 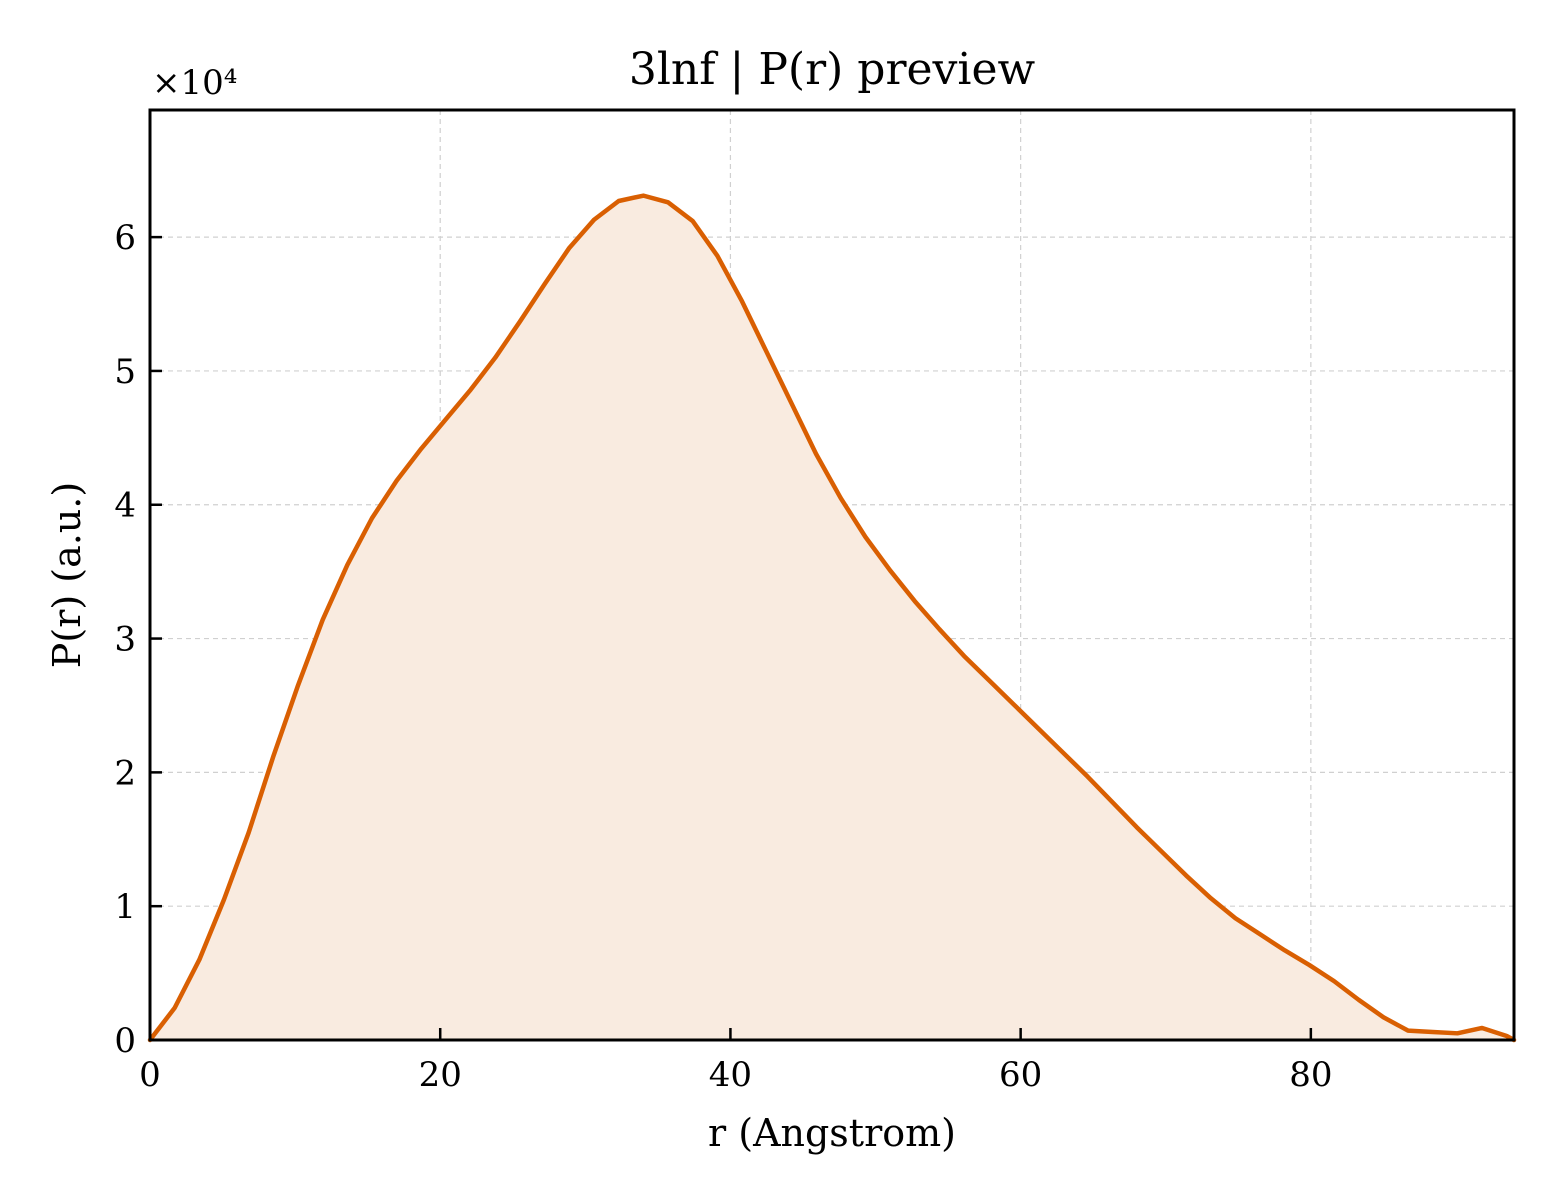 What do you see at coordinates (440, 1075) in the screenshot?
I see `x-tick-label: 20` at bounding box center [440, 1075].